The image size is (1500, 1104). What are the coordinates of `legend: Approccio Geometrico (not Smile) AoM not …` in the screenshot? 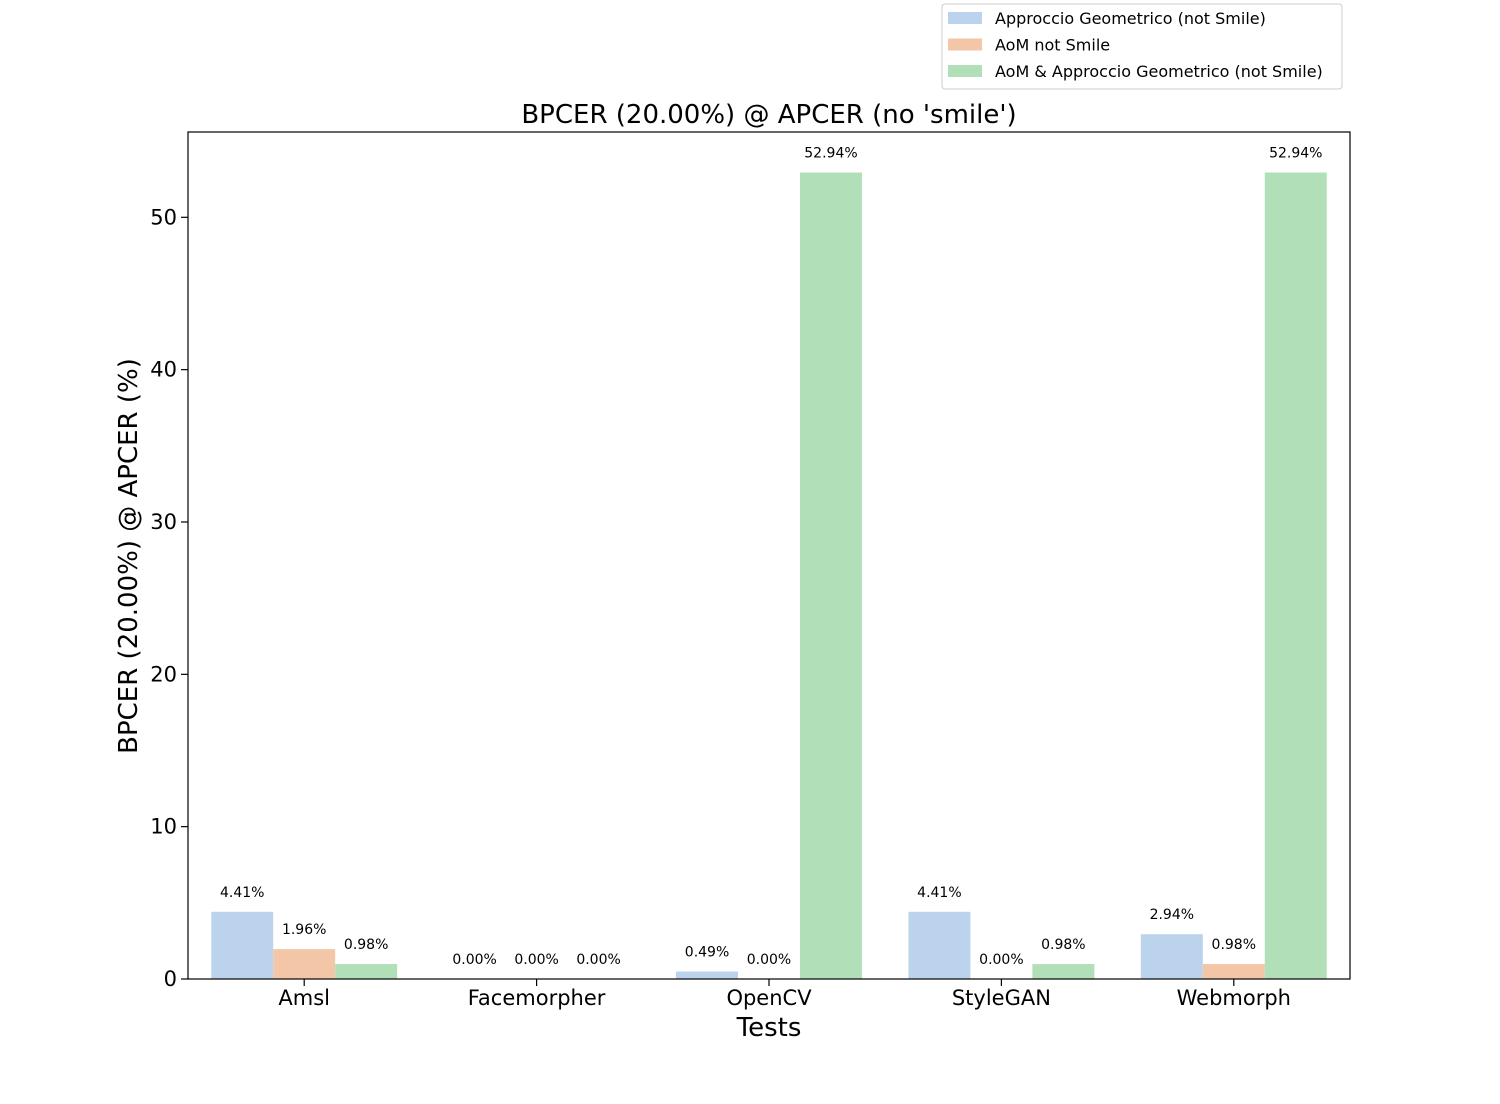 It's located at (1142, 46).